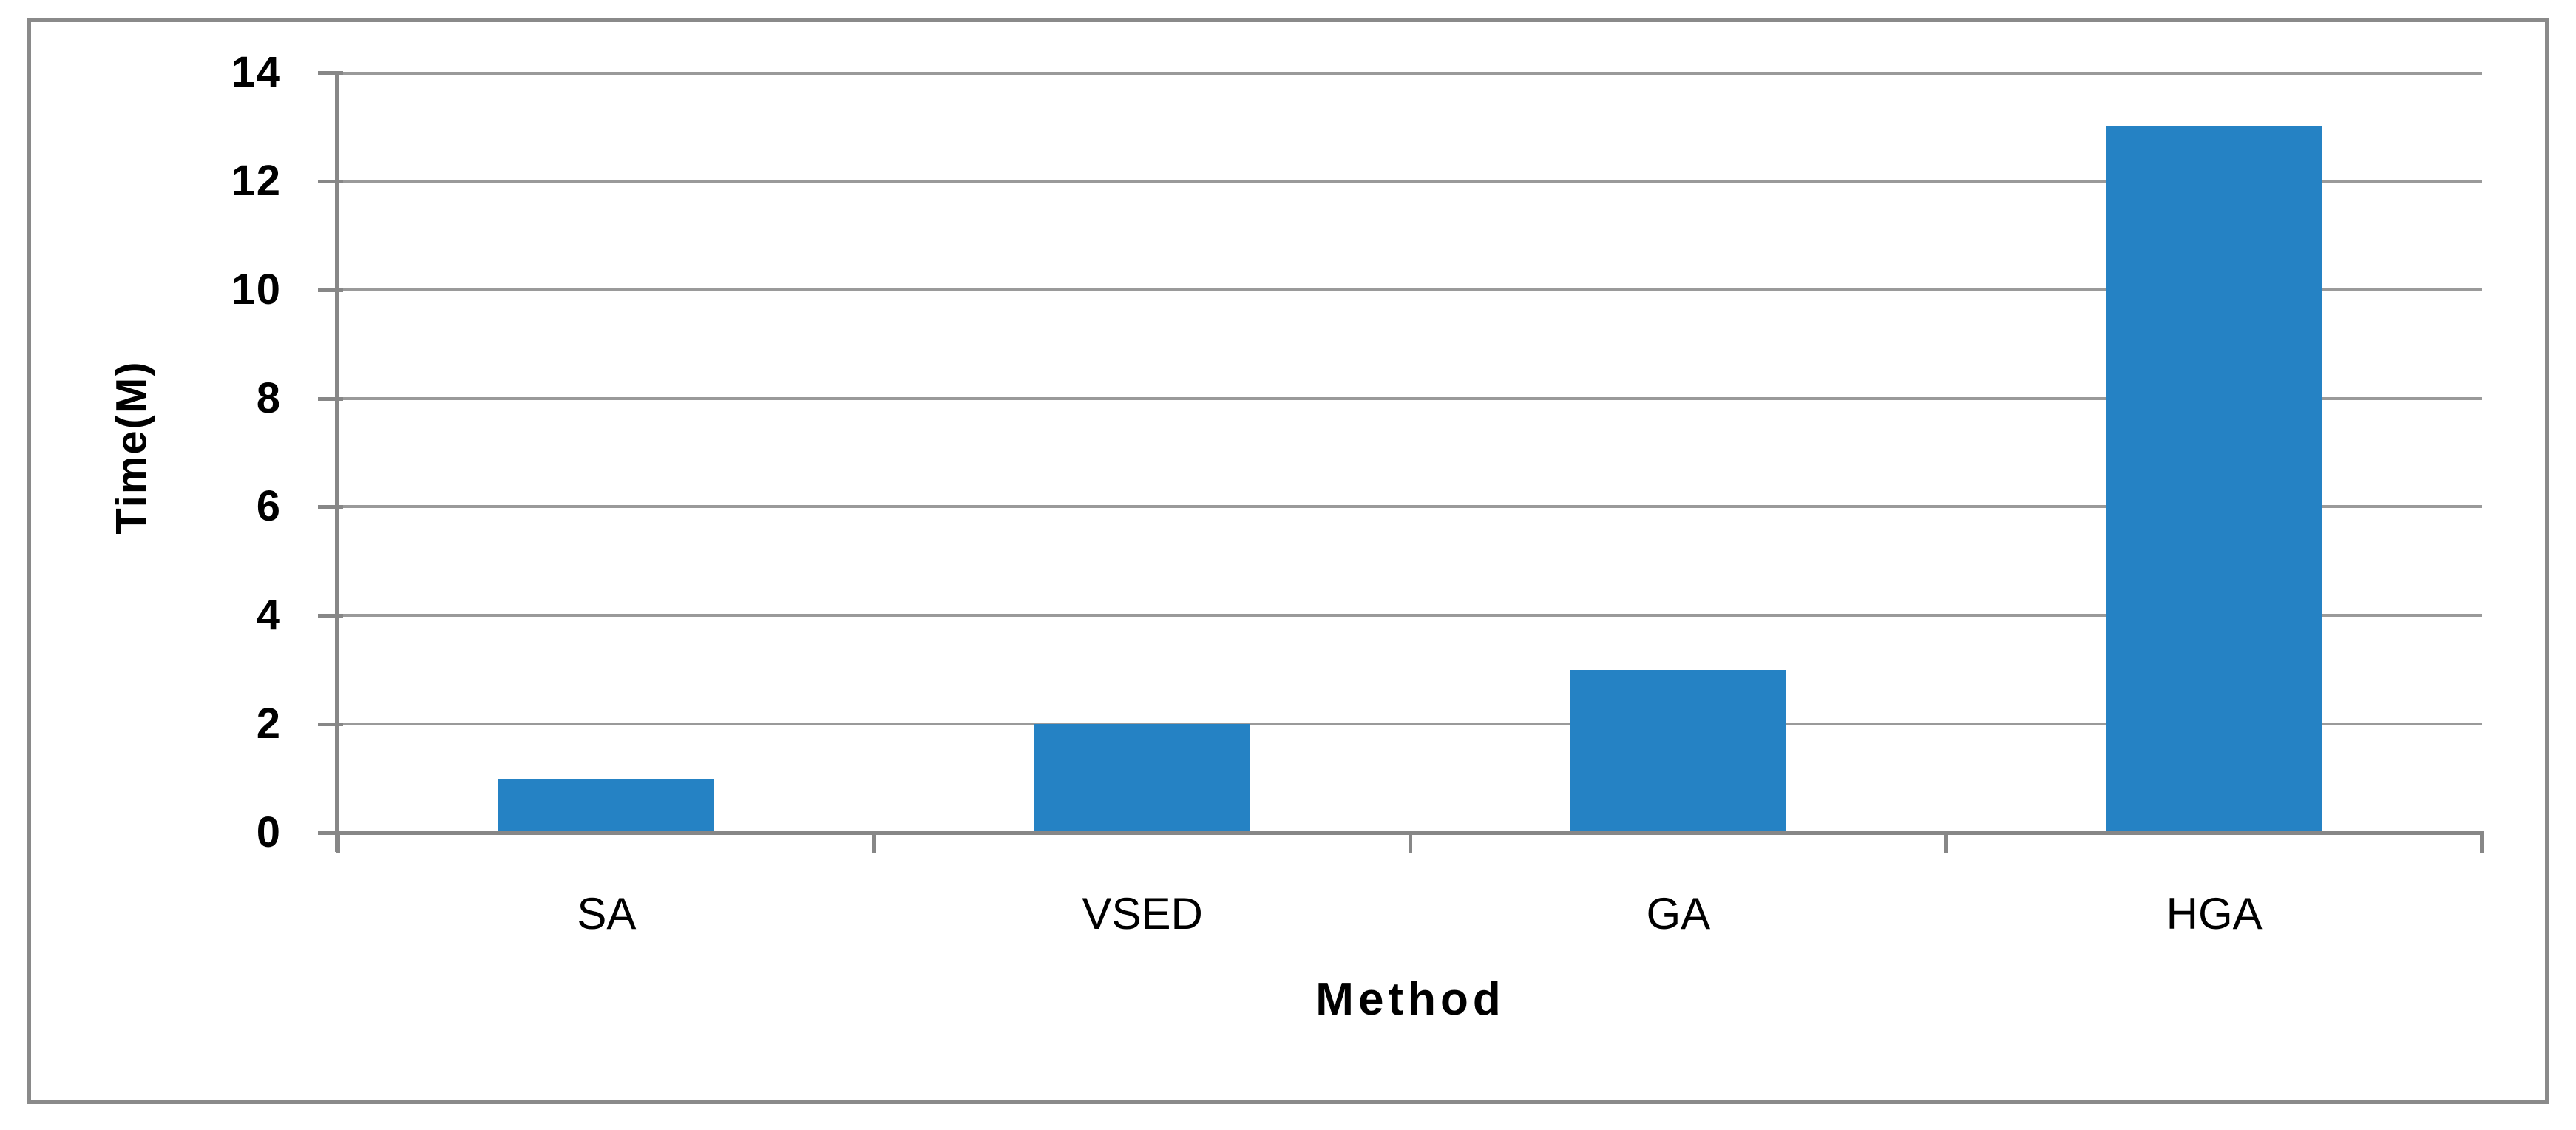  Describe the element at coordinates (269, 615) in the screenshot. I see `y-tick-label-4: 4` at that location.